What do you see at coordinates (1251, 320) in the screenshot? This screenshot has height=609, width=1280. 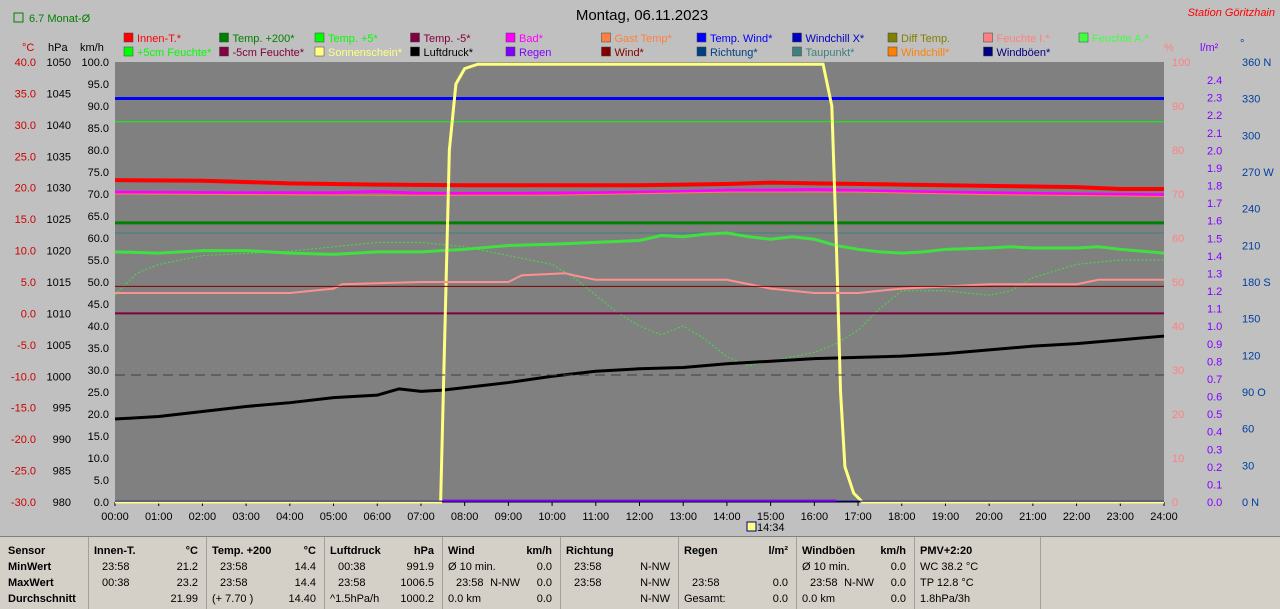 I see `deg-tick: 150` at bounding box center [1251, 320].